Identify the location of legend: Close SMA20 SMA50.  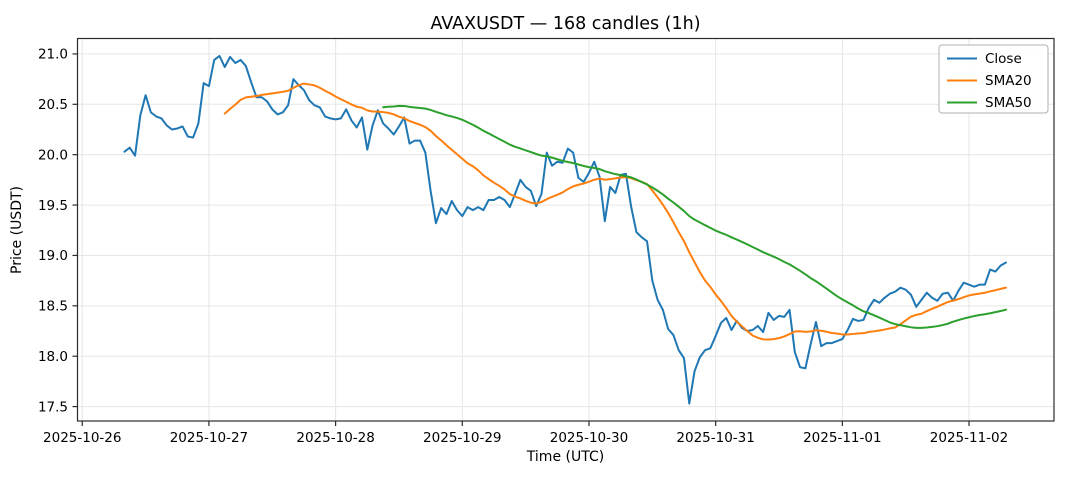
(993, 79).